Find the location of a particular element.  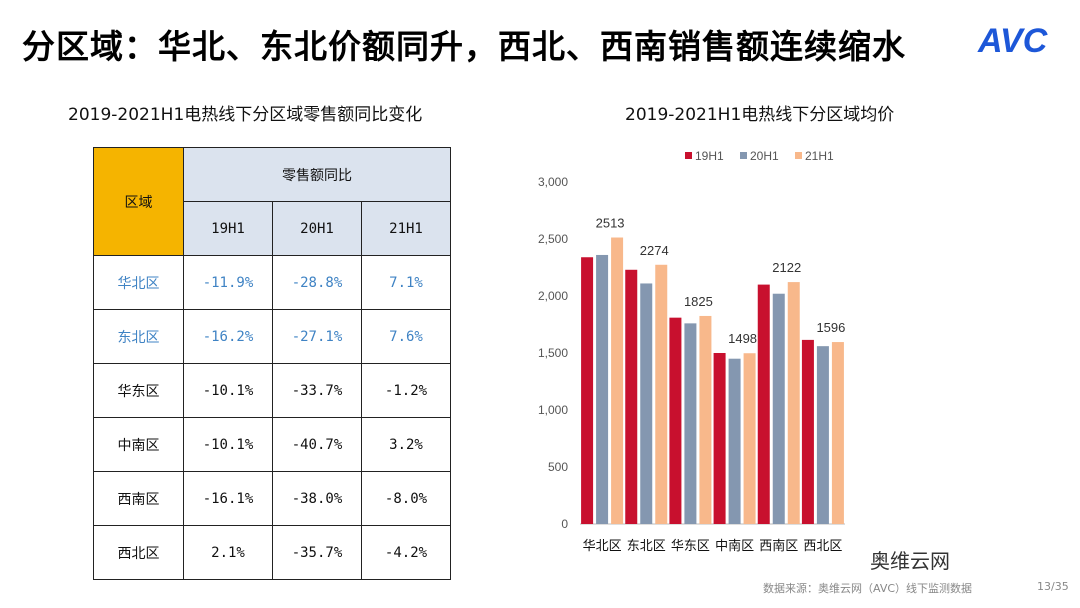

value-cell: -38.0% is located at coordinates (317, 498).